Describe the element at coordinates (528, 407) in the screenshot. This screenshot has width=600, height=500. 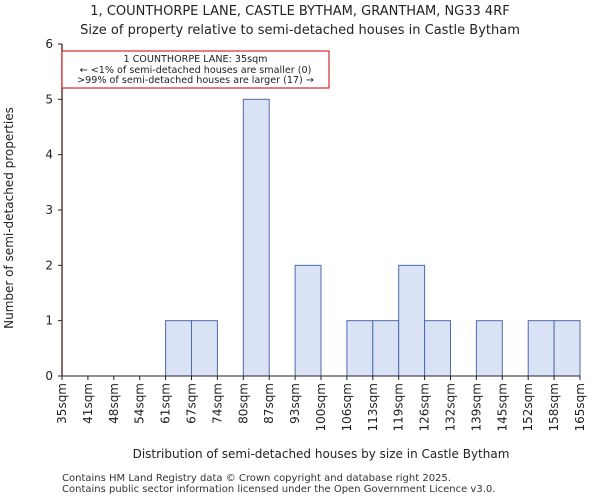
I see `x-tick-label-152sqm: 152sqm` at that location.